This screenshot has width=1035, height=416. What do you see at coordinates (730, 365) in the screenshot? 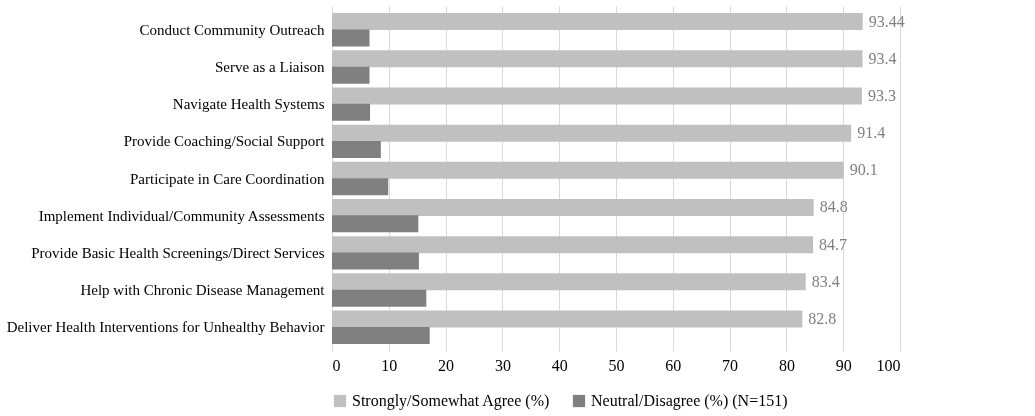
I see `x-tick-label: 70` at bounding box center [730, 365].